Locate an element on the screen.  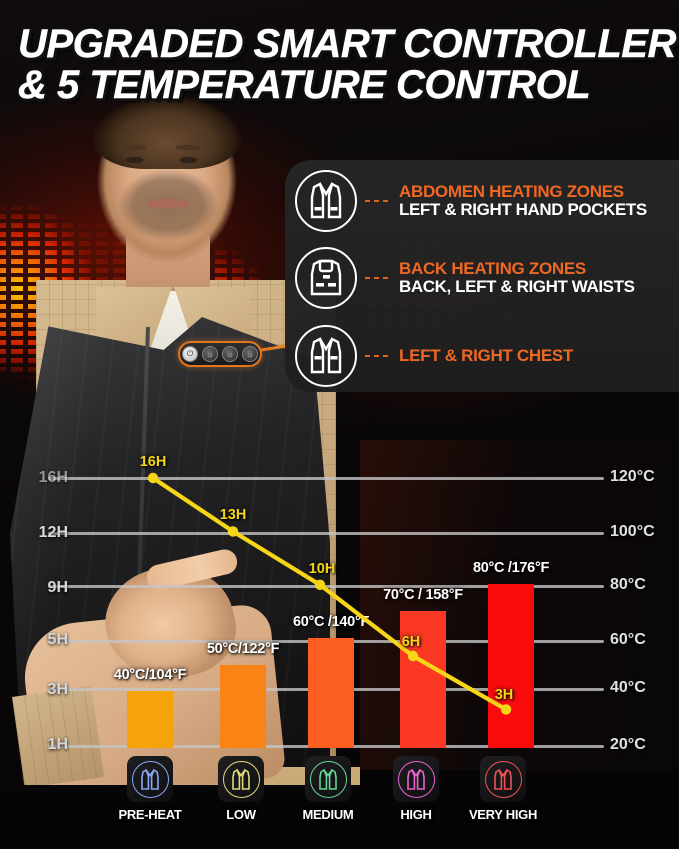
bar-value-label: 50°C/122°F is located at coordinates (243, 648).